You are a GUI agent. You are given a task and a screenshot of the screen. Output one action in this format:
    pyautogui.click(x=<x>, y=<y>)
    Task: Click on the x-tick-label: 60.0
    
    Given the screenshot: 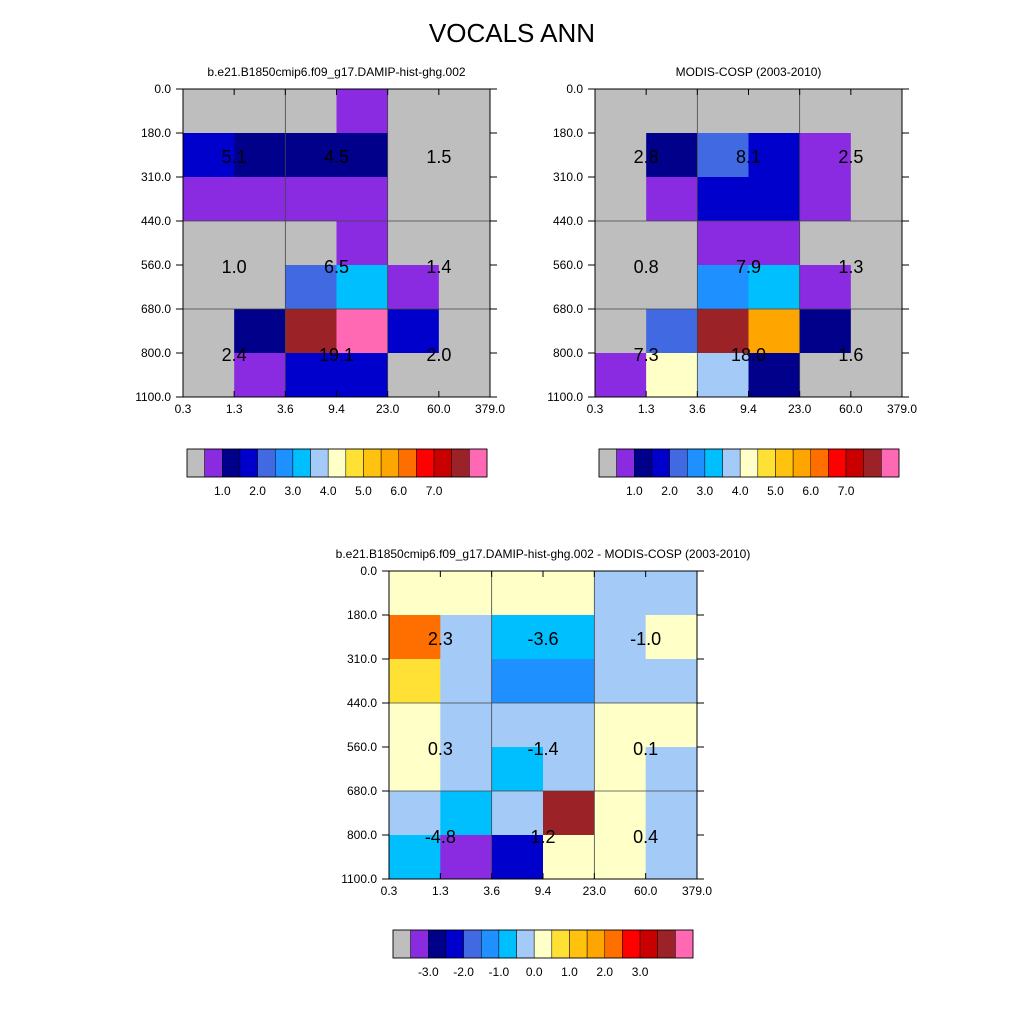 What is the action you would take?
    pyautogui.click(x=646, y=891)
    